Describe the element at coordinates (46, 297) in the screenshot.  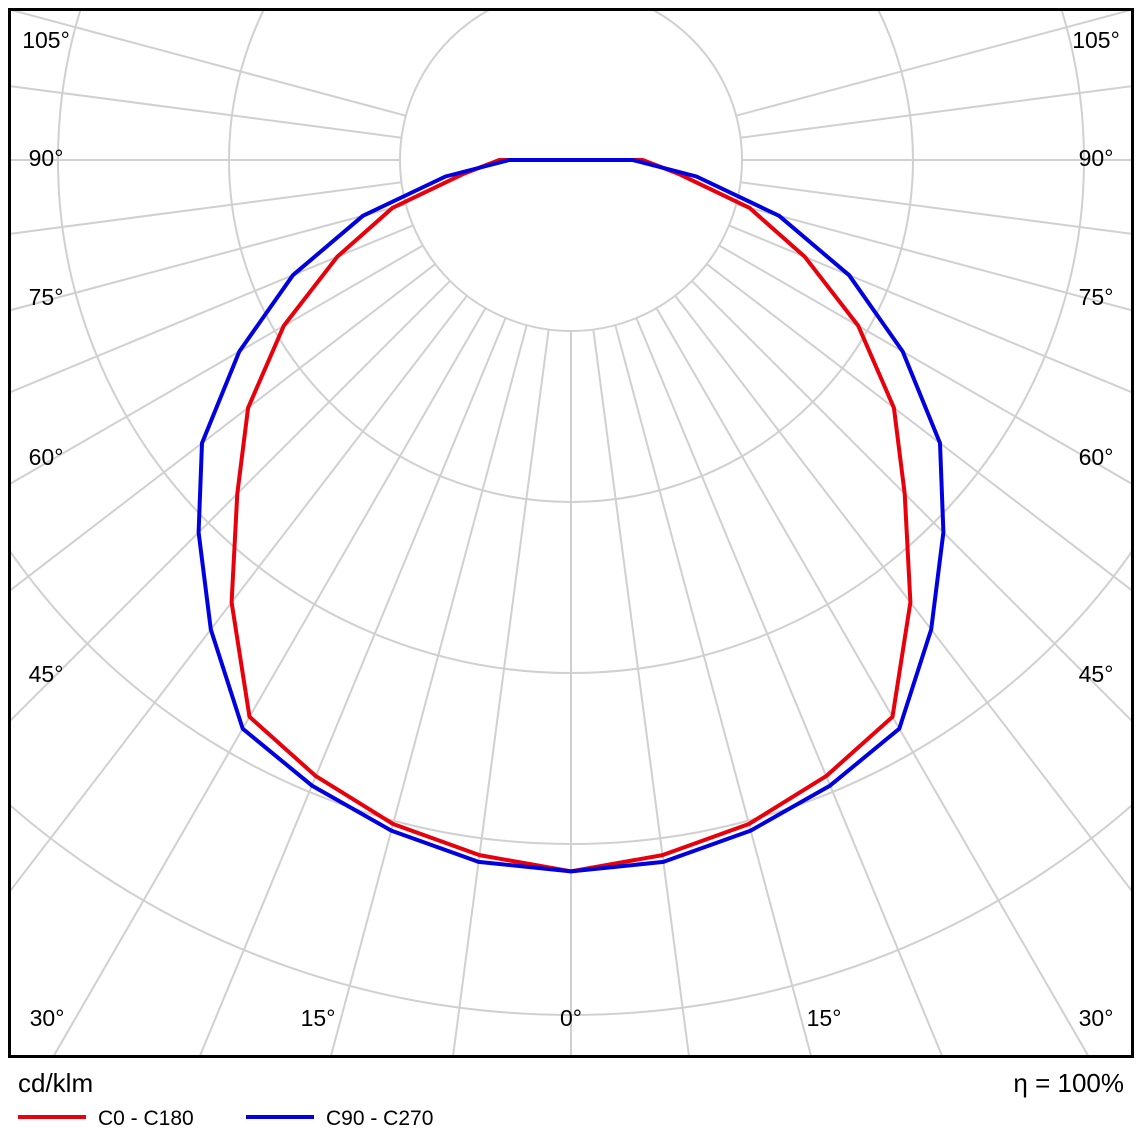
I see `angle-label-left-2: 75°` at that location.